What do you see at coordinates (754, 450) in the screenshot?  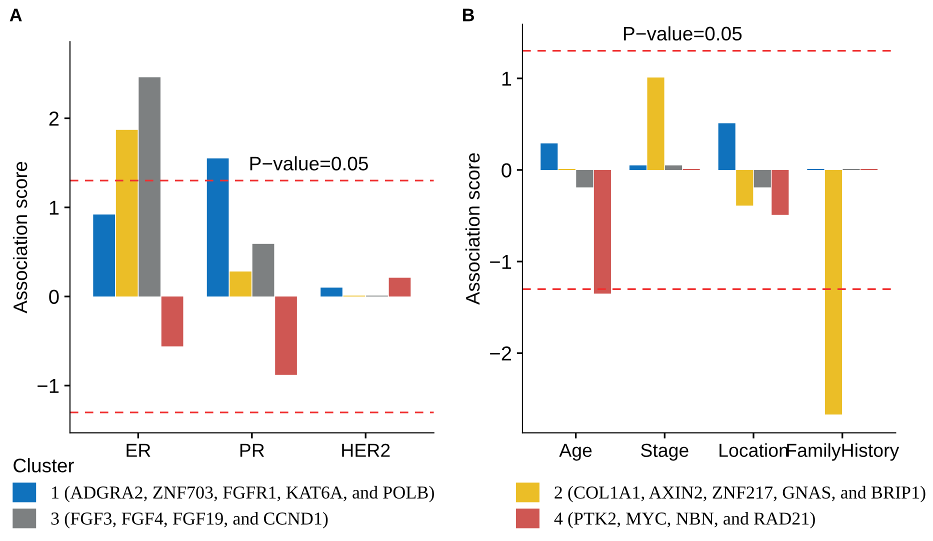 I see `x-tick-label: Location` at bounding box center [754, 450].